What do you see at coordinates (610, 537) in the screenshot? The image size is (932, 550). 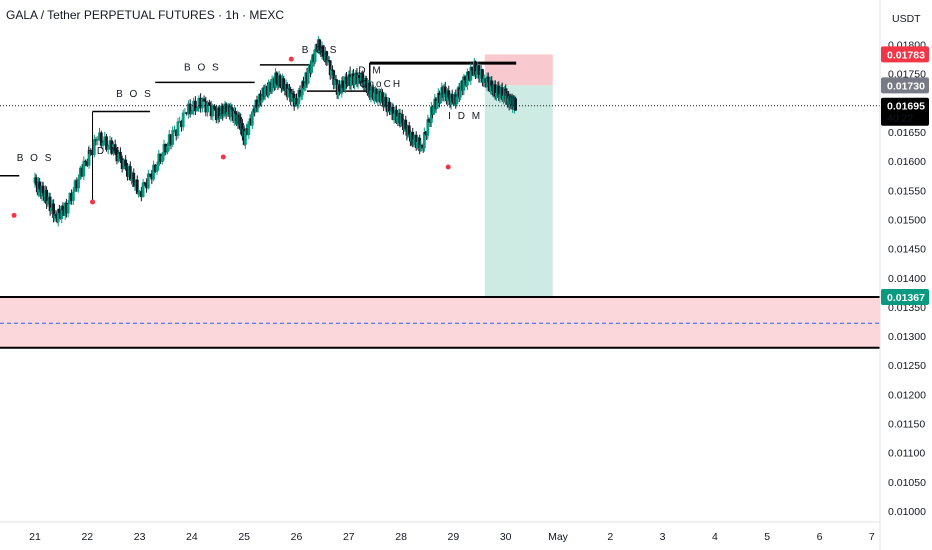 I see `x-tick-label: 2` at bounding box center [610, 537].